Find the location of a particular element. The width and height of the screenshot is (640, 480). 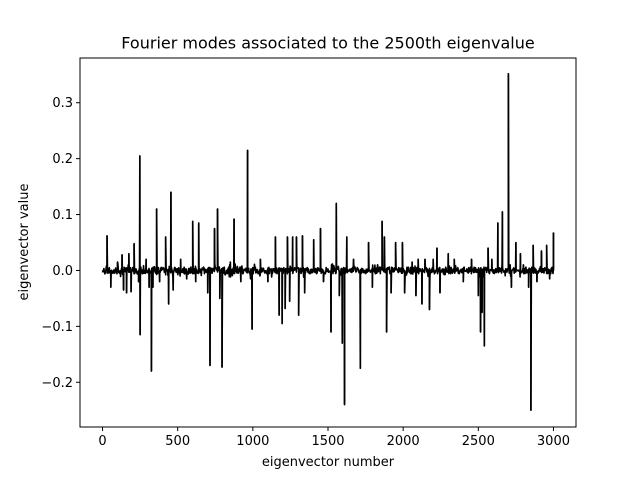

x-tick-label: 3000 is located at coordinates (553, 441).